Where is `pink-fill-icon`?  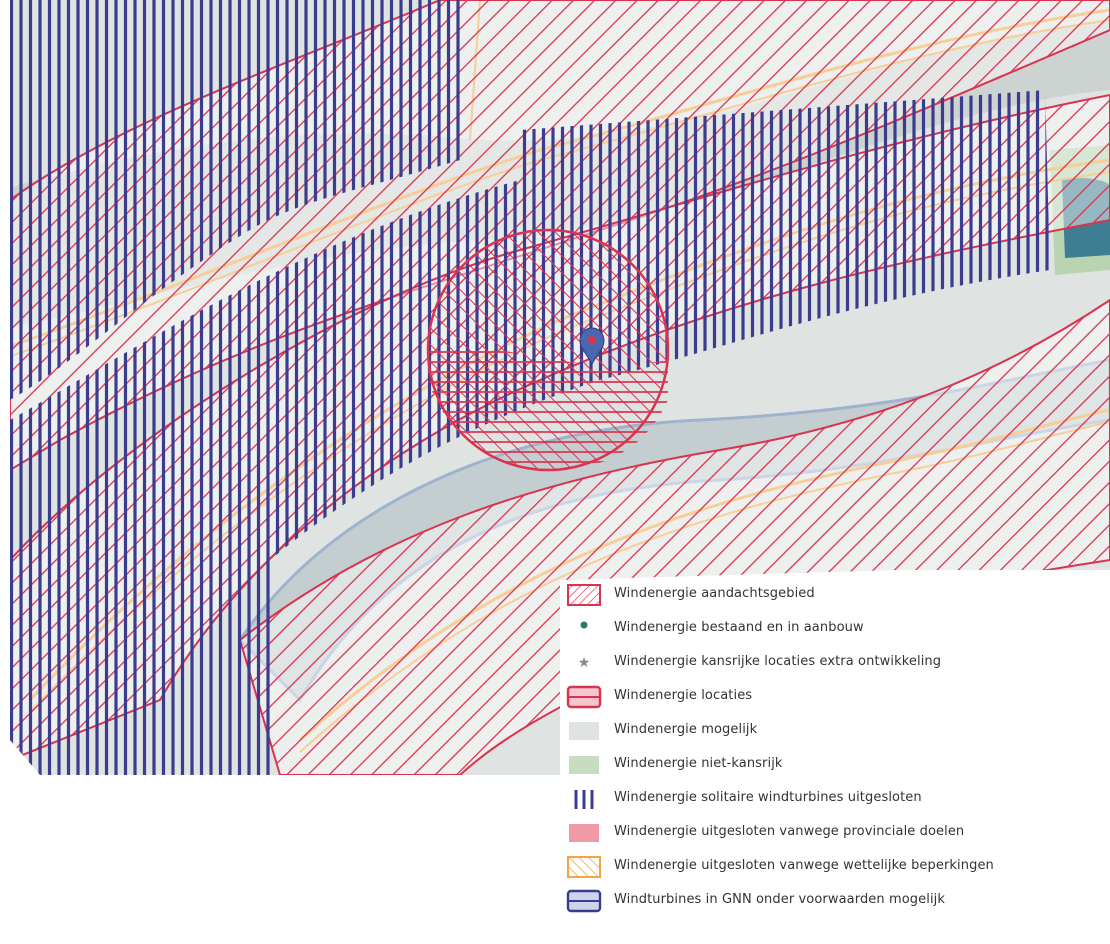
pink-fill-icon is located at coordinates (584, 833).